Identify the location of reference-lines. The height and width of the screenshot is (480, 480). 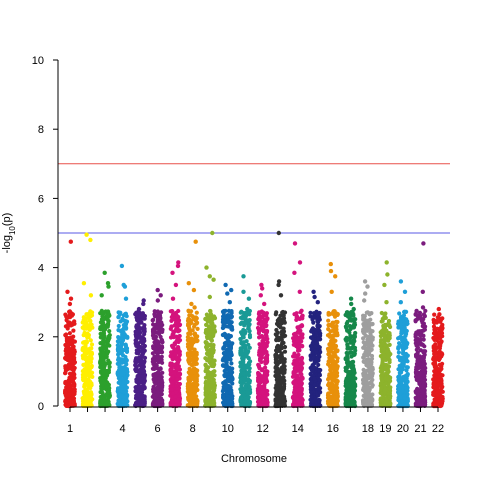
(254, 198).